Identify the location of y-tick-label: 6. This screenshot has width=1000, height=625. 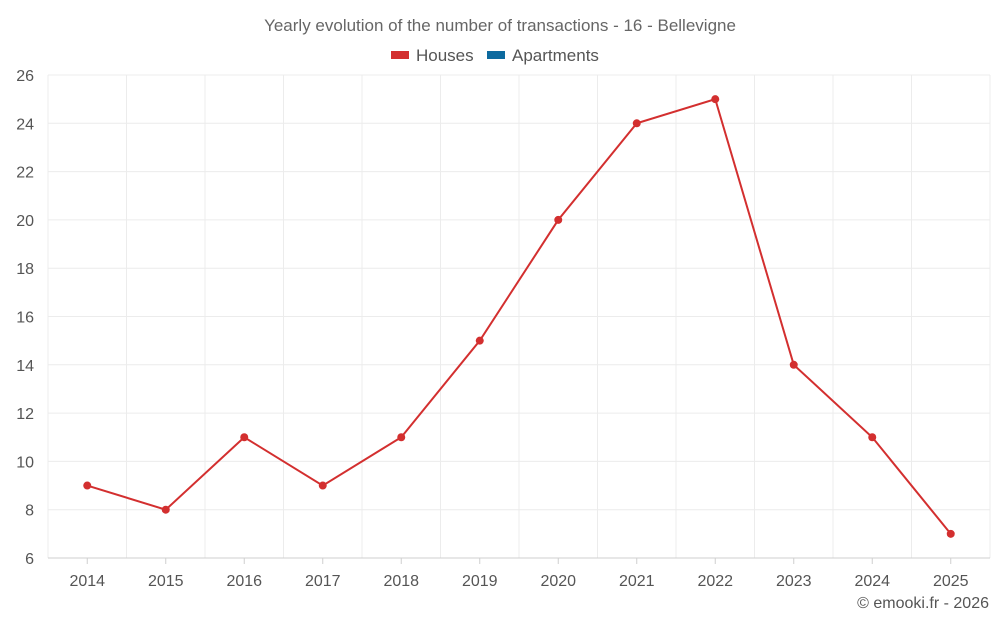
(29, 559).